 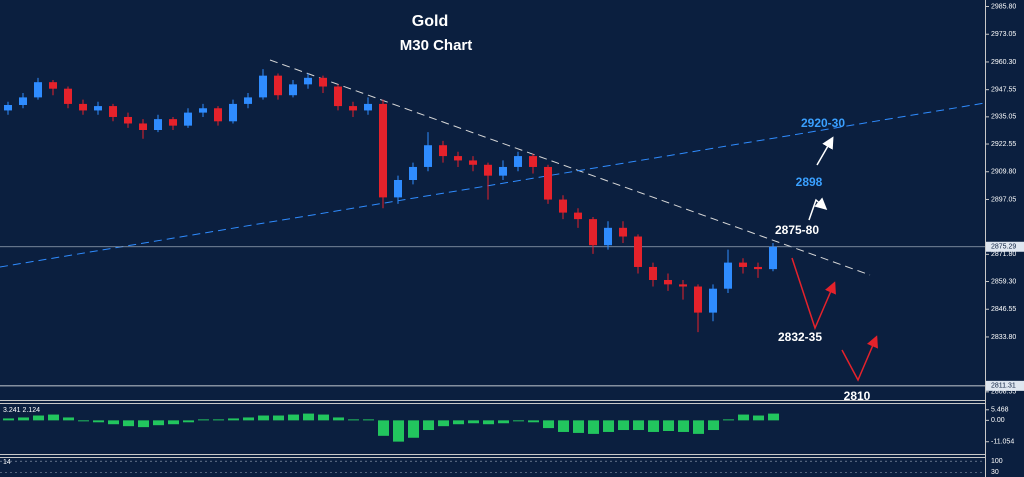 I want to click on chart-subtitle: M30 Chart, so click(x=436, y=45).